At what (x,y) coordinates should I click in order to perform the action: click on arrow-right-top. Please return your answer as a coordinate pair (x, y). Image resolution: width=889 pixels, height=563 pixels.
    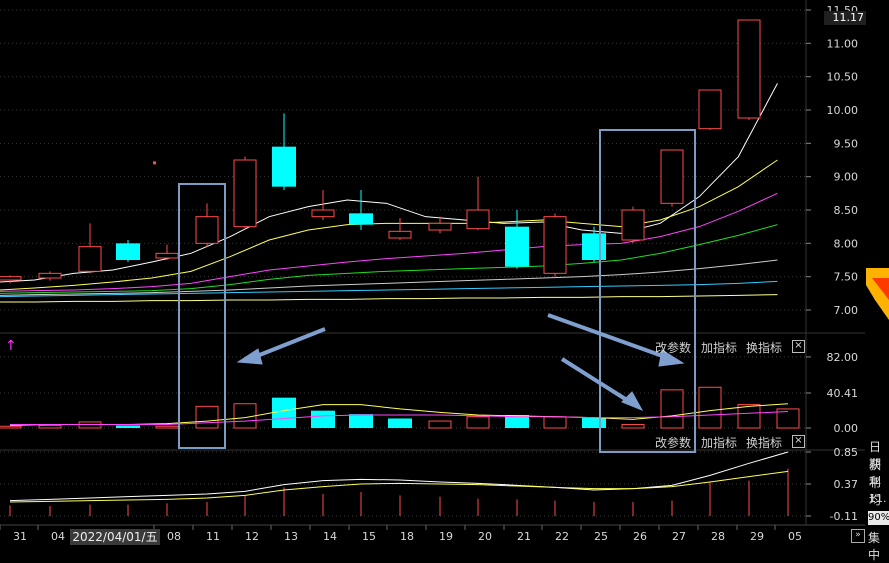
    Looking at the image, I should click on (608, 336).